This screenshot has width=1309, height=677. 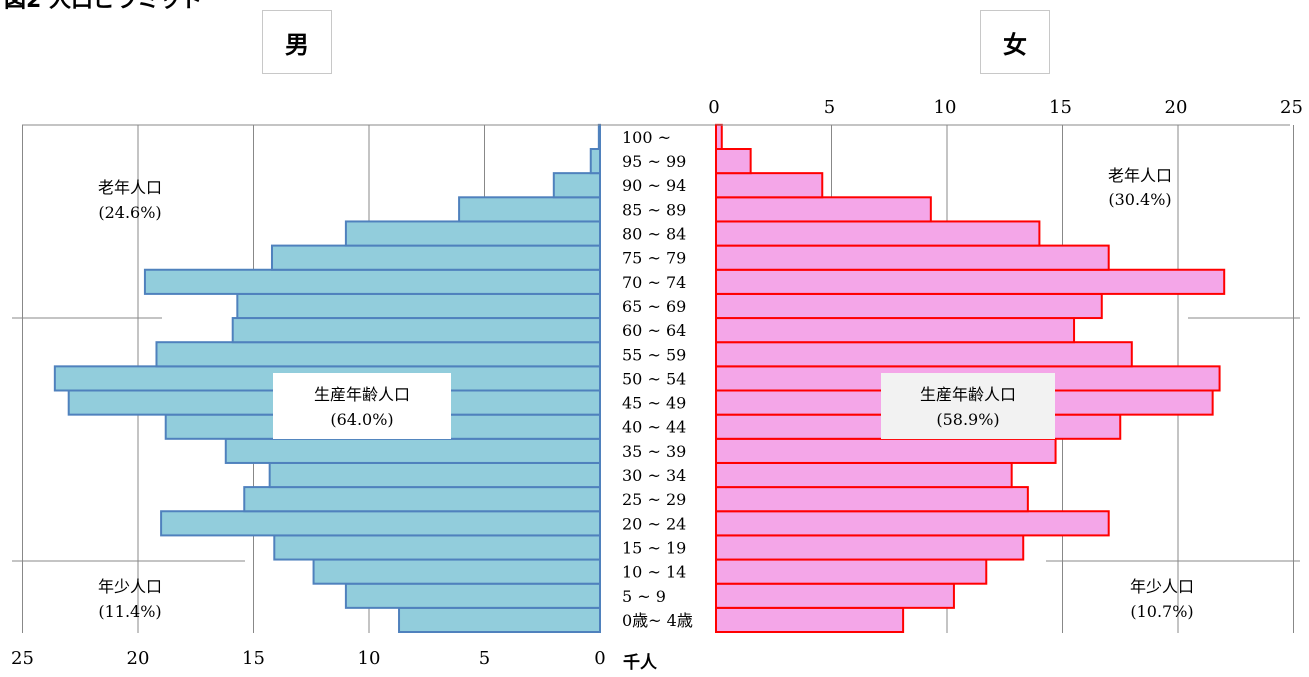 I want to click on category-label-15: 75 ~ 79, so click(x=654, y=258).